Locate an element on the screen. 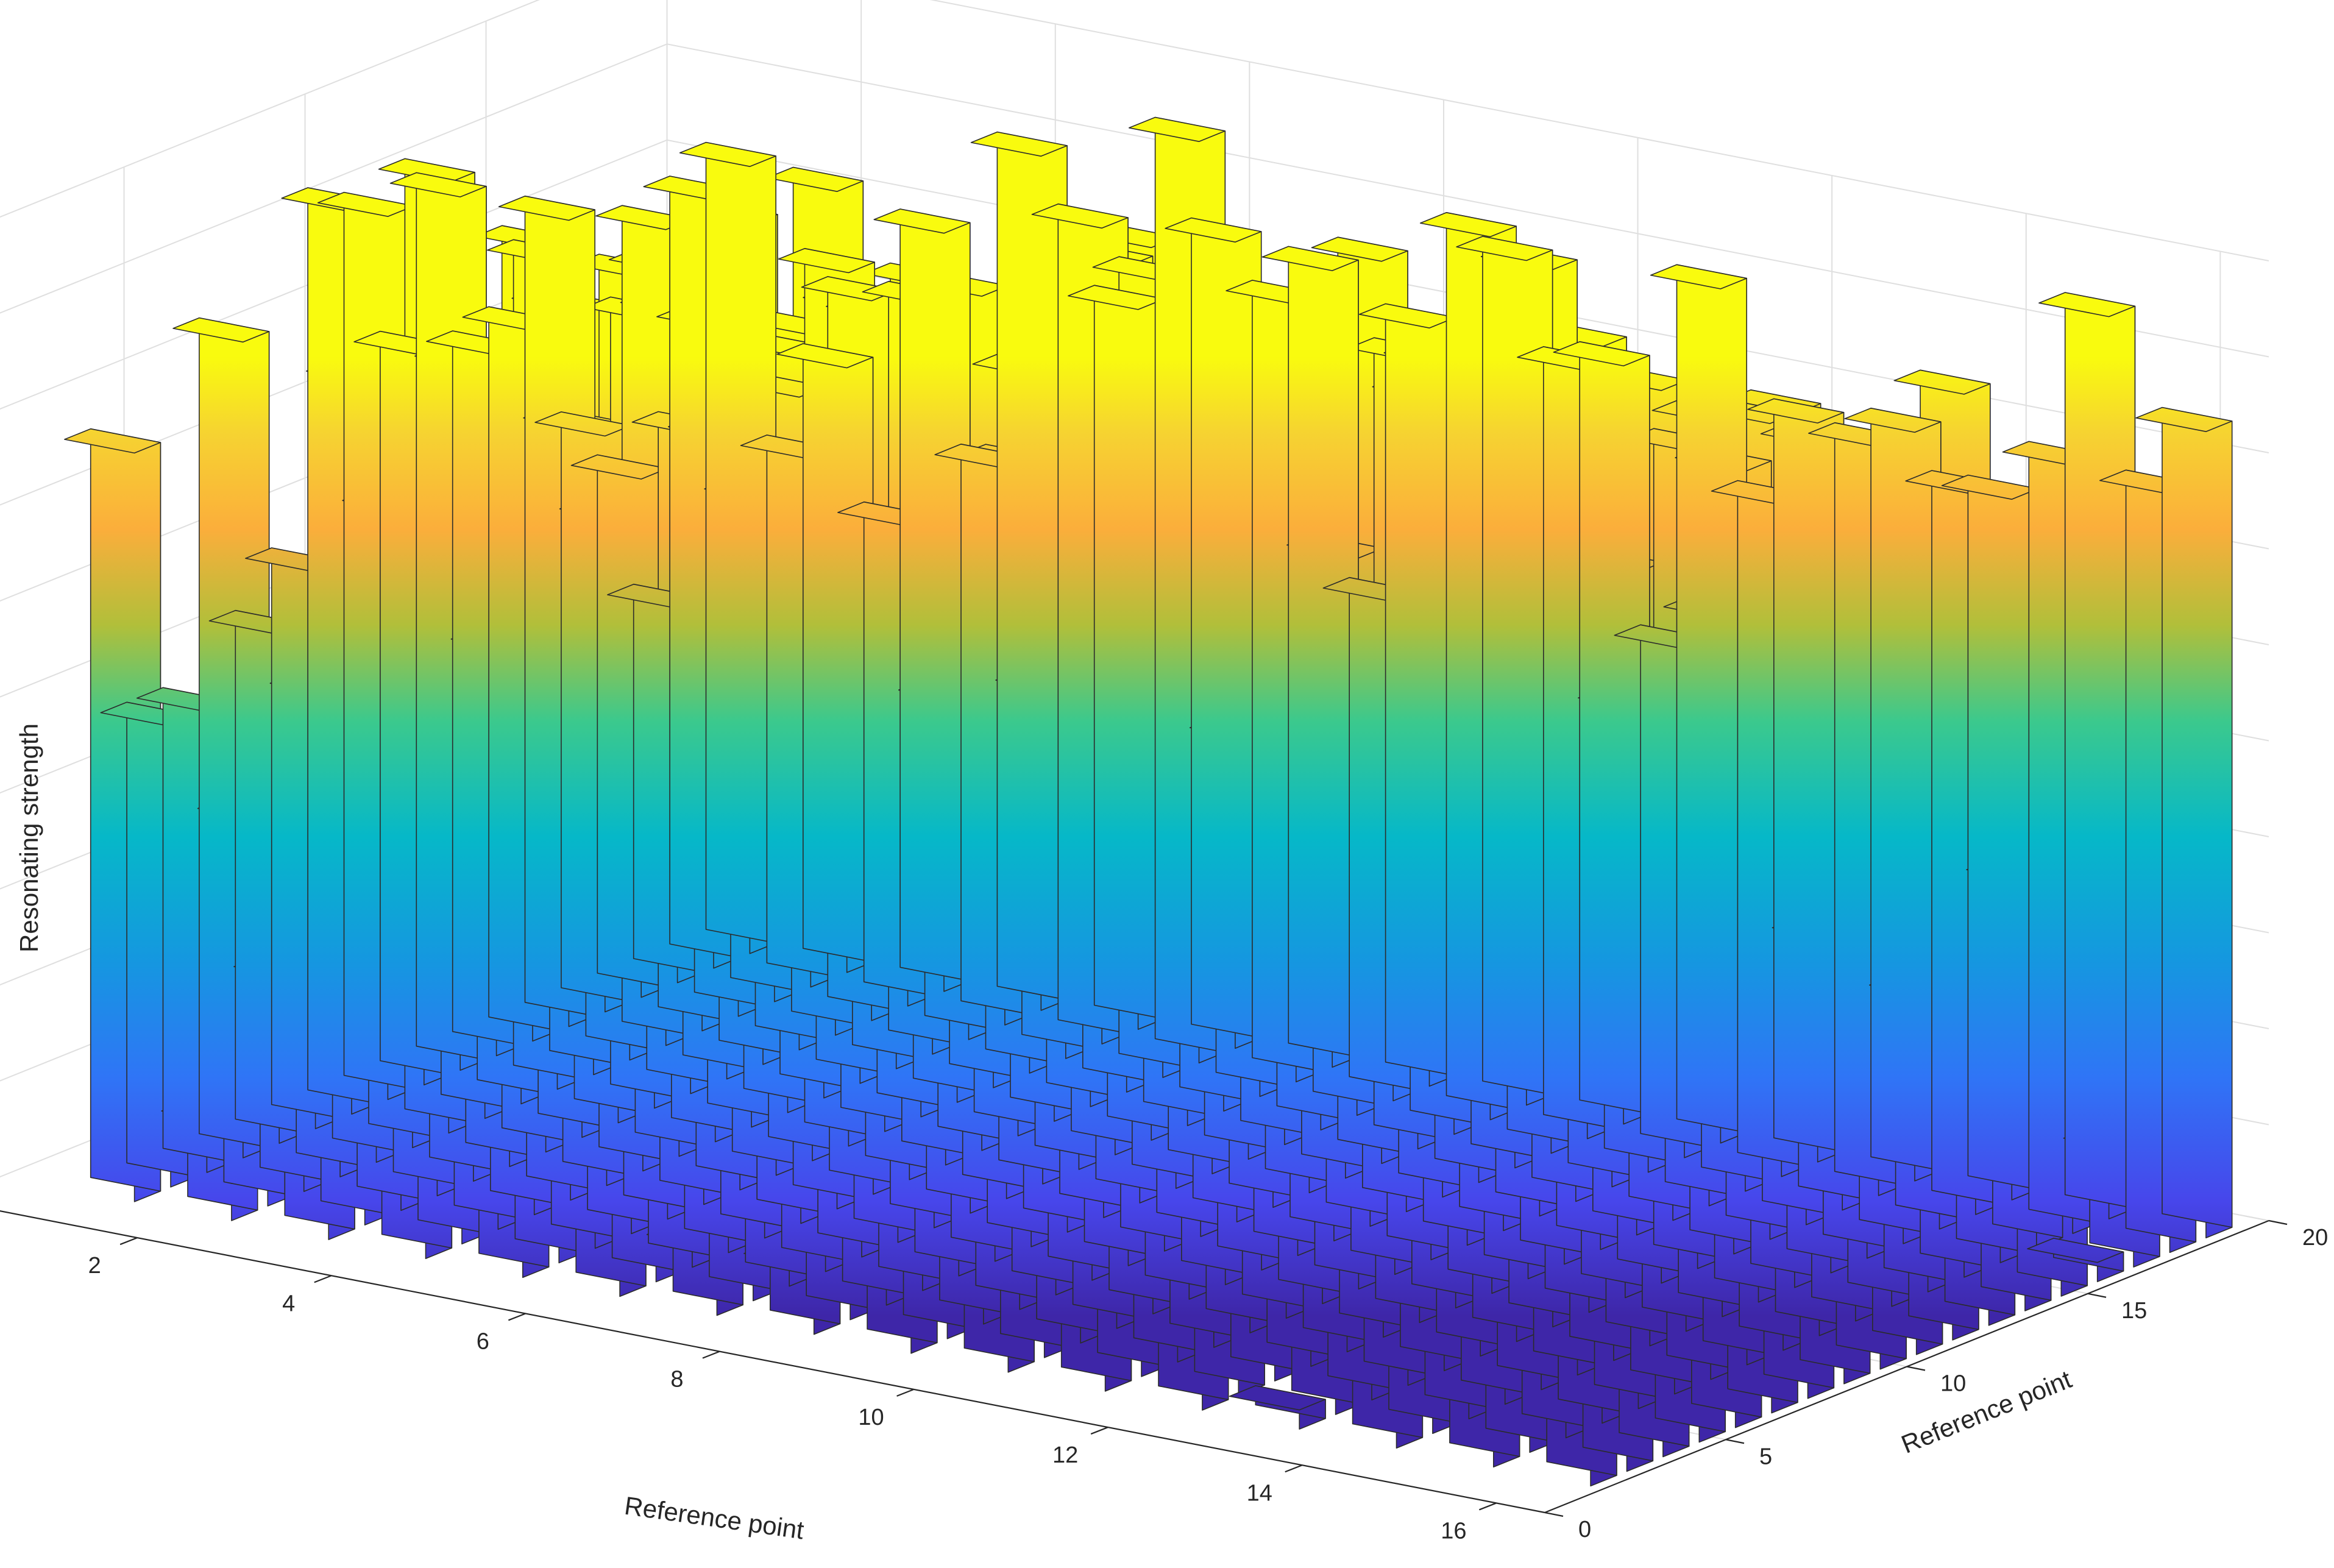 The height and width of the screenshot is (1568, 2334). x-axis-label: Reference point is located at coordinates (714, 1518).